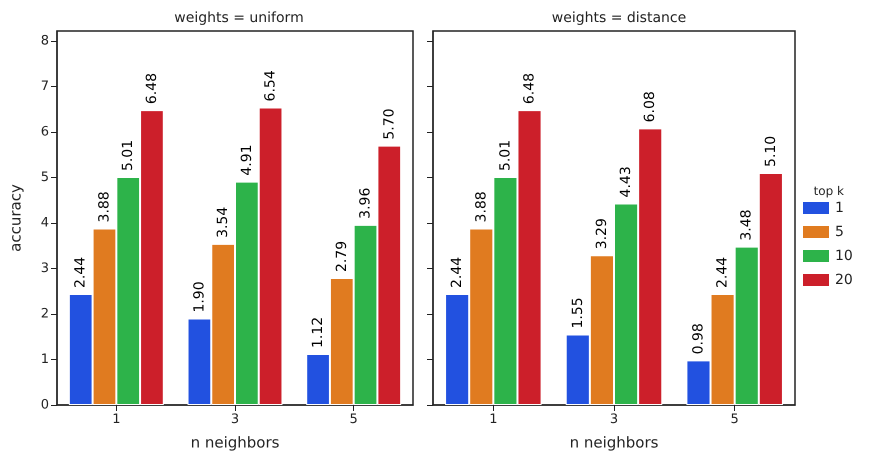 The image size is (869, 460). Describe the element at coordinates (44, 178) in the screenshot. I see `y-tick-label: 5` at that location.